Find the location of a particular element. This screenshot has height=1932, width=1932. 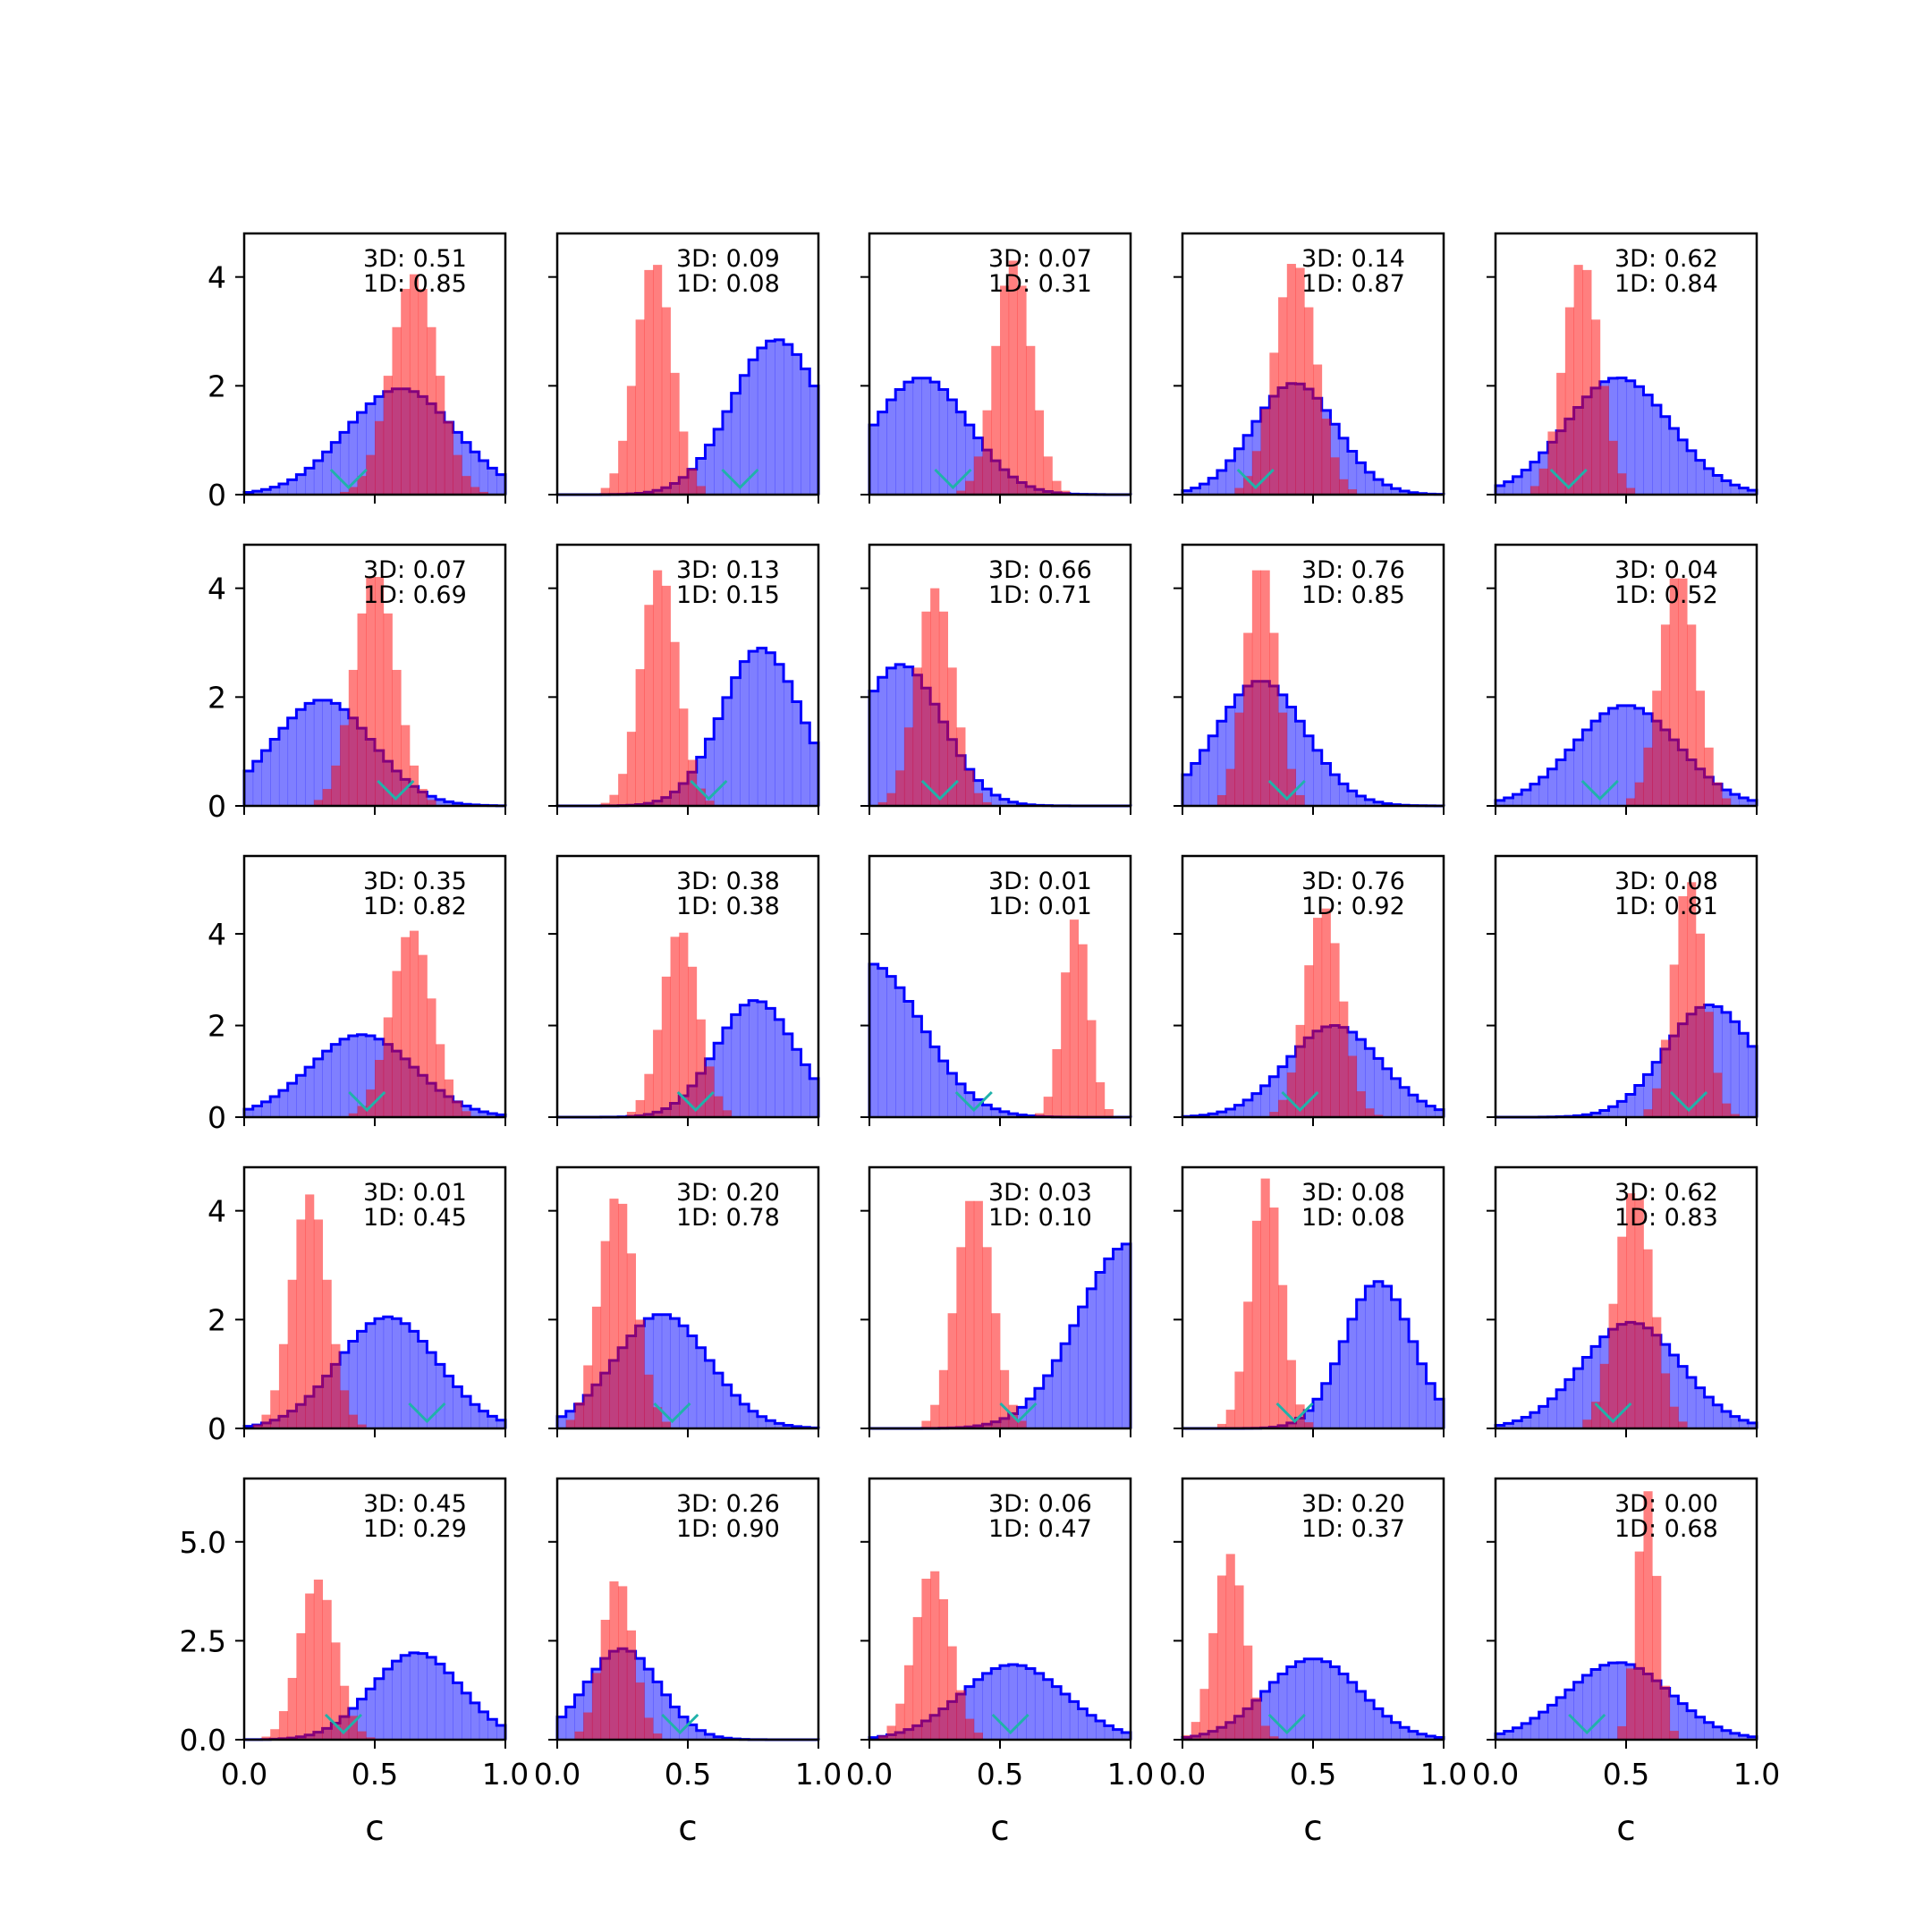

annotation-3d: 3D: 0.07 is located at coordinates (1040, 259).